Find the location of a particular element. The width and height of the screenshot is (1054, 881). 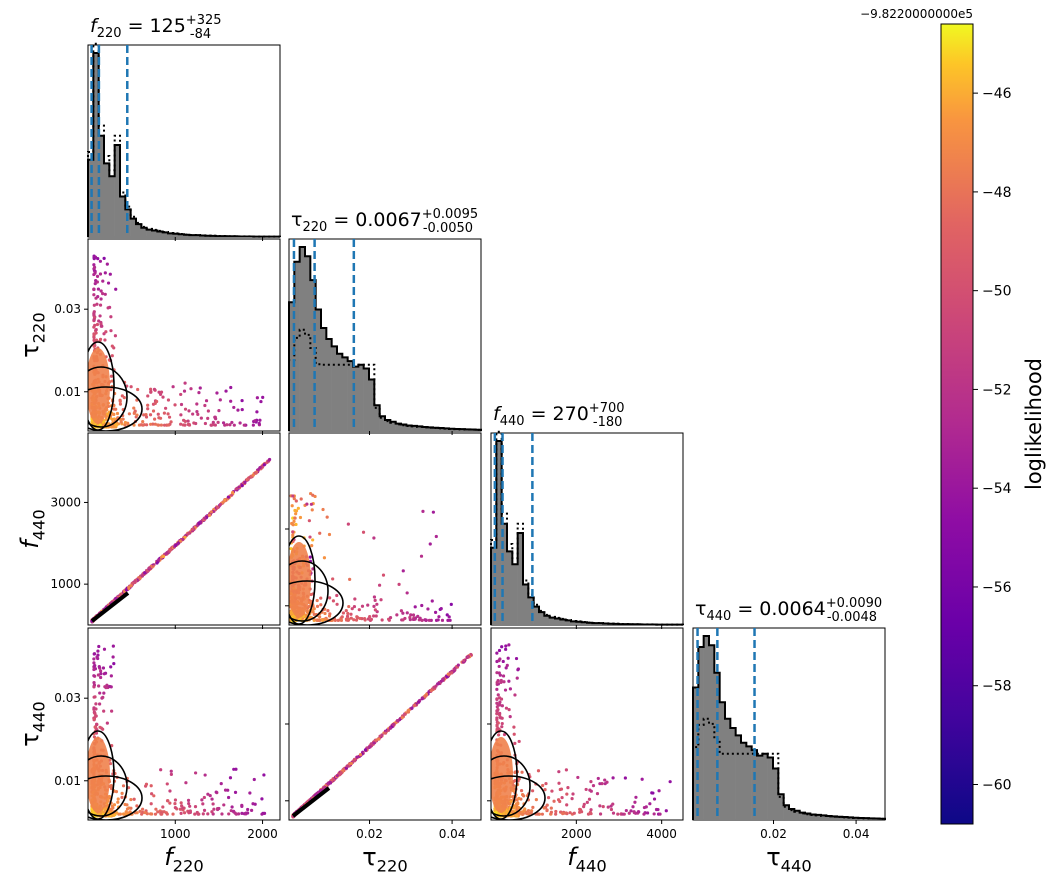

panel-title-f220: f220 = 125+325 -84 is located at coordinates (156, 27).